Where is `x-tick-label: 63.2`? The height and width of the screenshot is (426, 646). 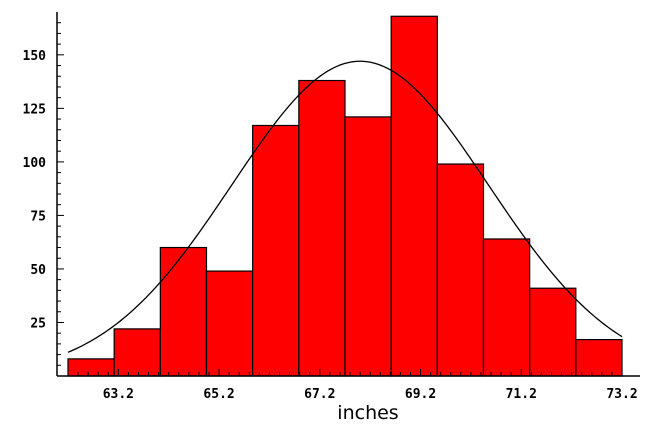
x-tick-label: 63.2 is located at coordinates (118, 394).